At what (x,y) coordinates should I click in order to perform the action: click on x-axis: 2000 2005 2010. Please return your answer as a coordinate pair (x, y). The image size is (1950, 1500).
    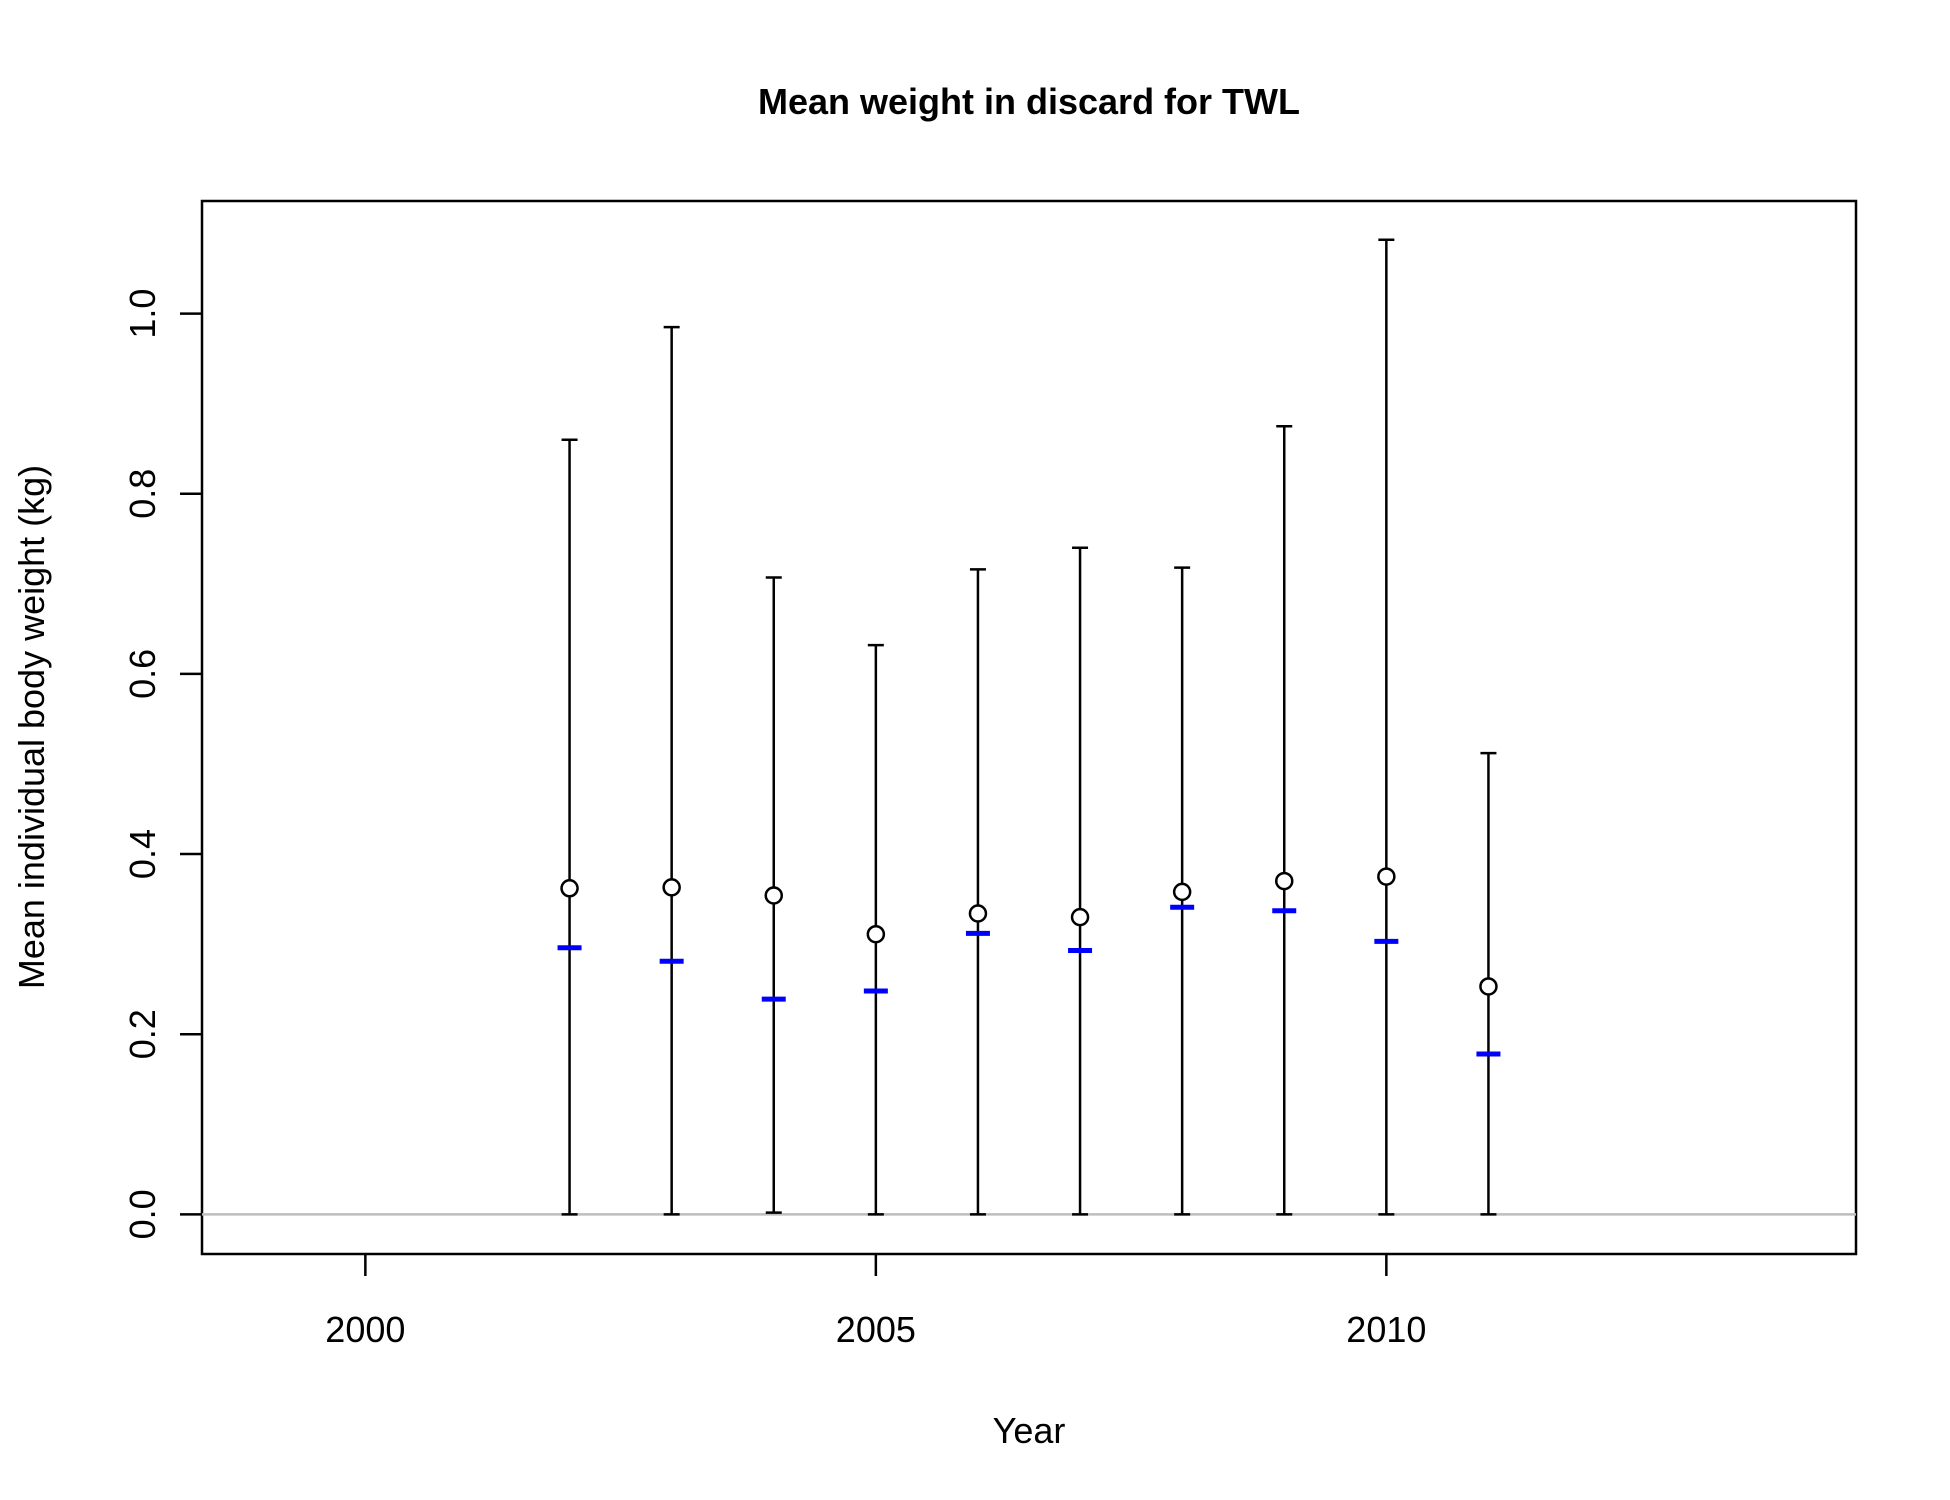
    Looking at the image, I should click on (875, 1302).